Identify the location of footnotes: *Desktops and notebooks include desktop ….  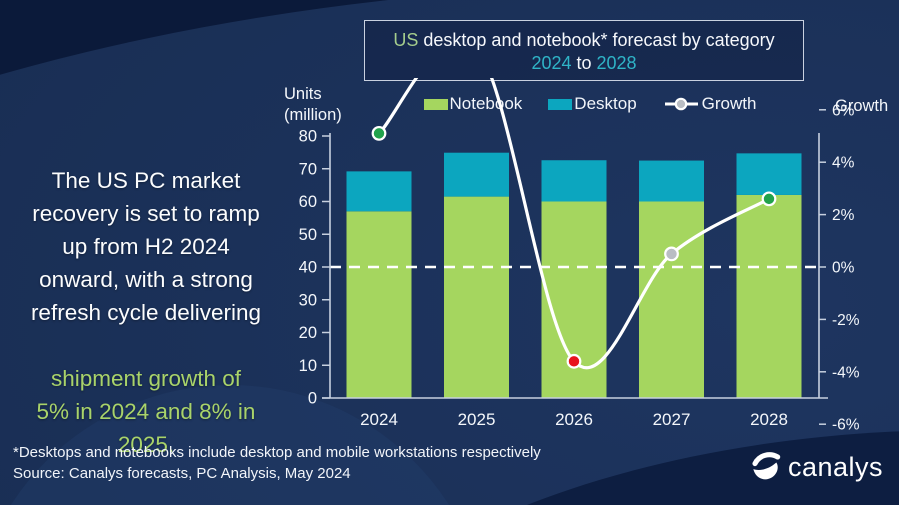
(277, 463).